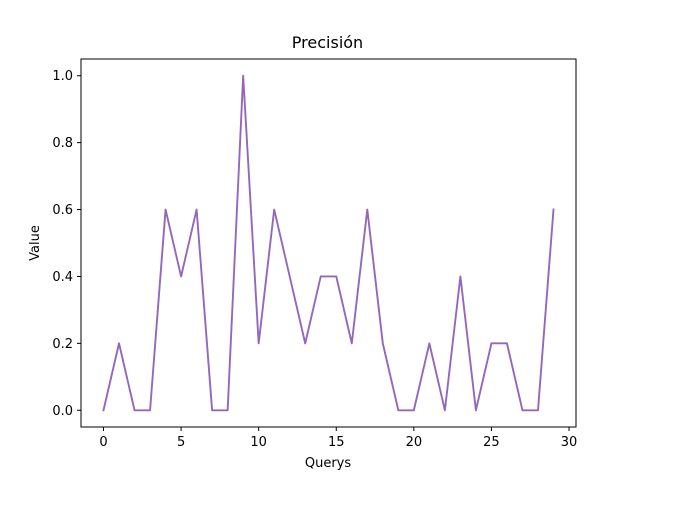  Describe the element at coordinates (328, 463) in the screenshot. I see `x-axis-title: Querys` at that location.